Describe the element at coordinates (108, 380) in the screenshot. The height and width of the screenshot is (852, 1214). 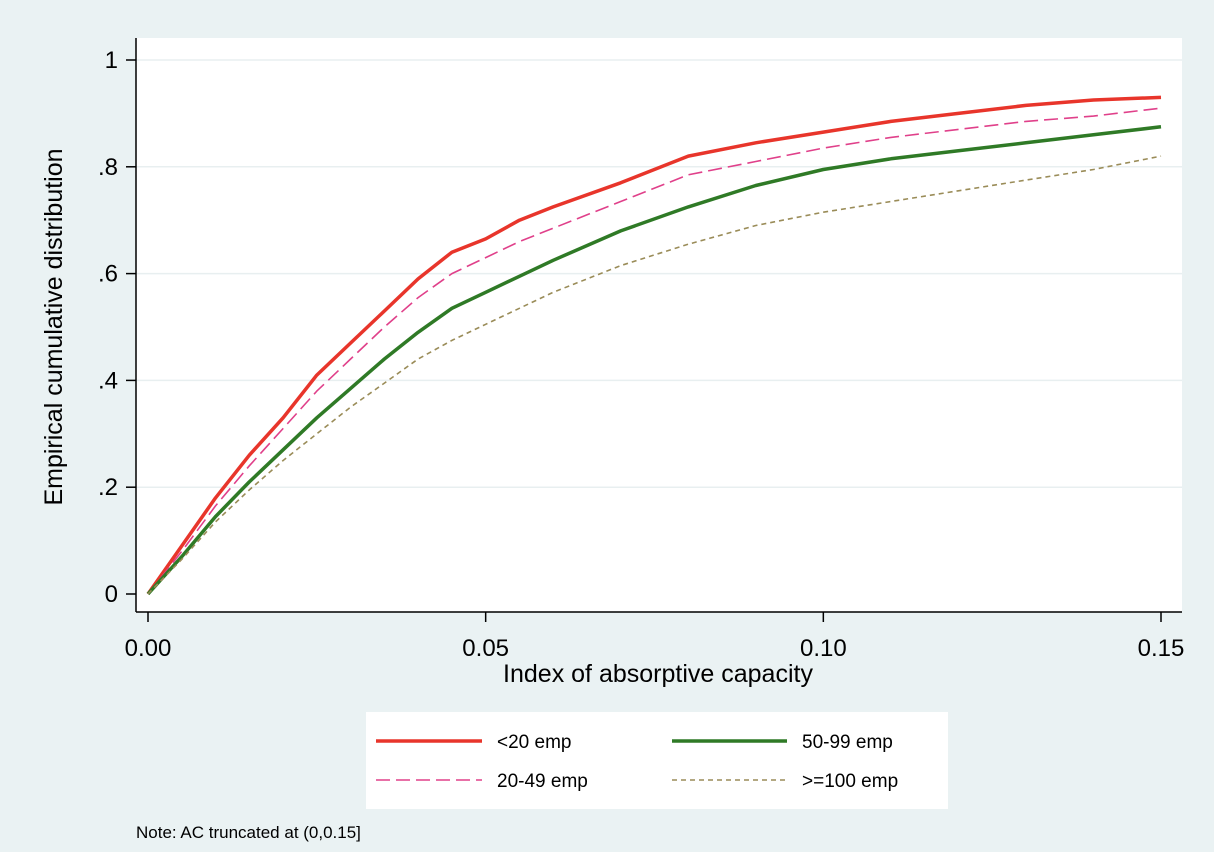
I see `y-tick-label-2: .4` at that location.